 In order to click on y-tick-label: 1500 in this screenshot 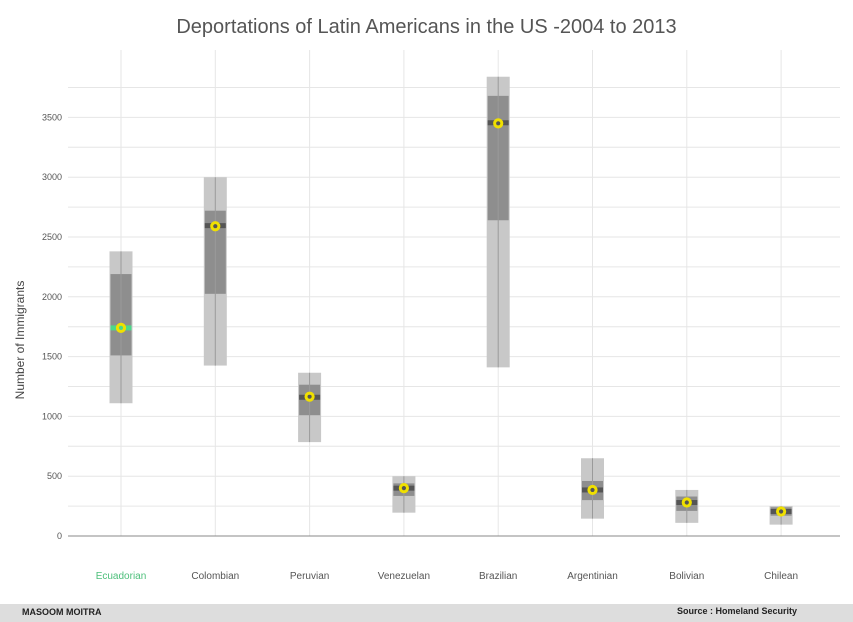, I will do `click(52, 357)`.